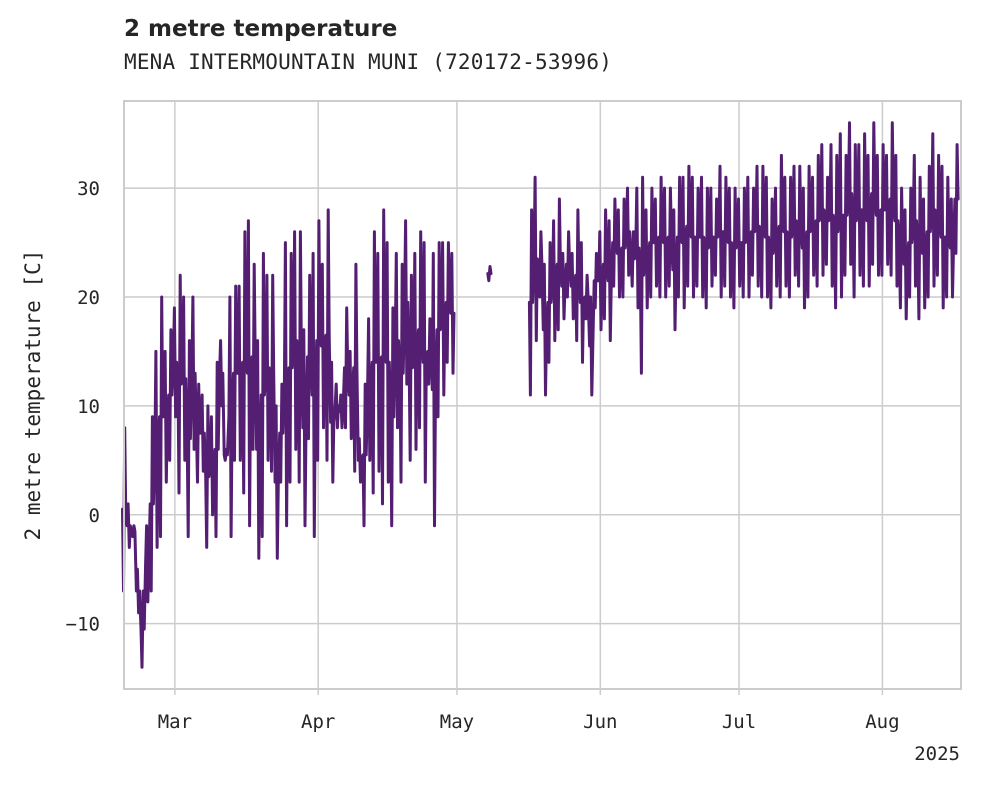 The height and width of the screenshot is (785, 981). Describe the element at coordinates (88, 189) in the screenshot. I see `y-tick-label: 30` at that location.